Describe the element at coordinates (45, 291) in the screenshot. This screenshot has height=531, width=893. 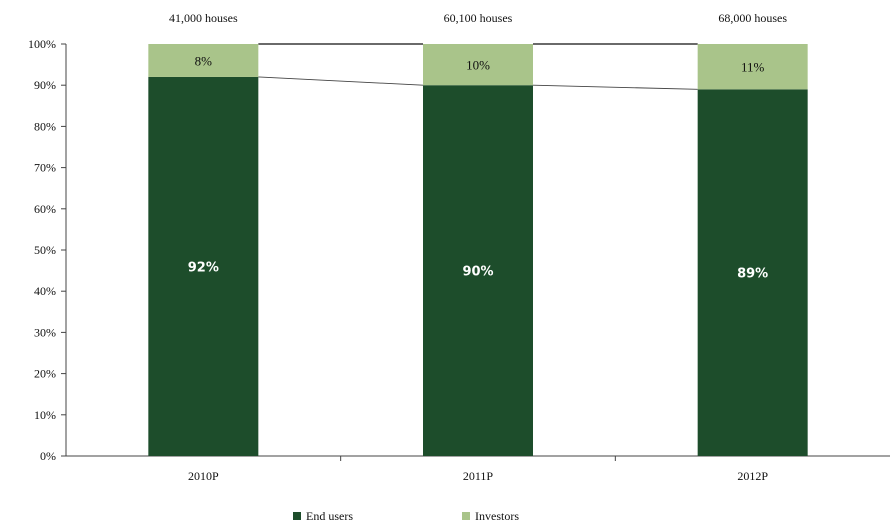
I see `y-tick-label: 40%` at that location.